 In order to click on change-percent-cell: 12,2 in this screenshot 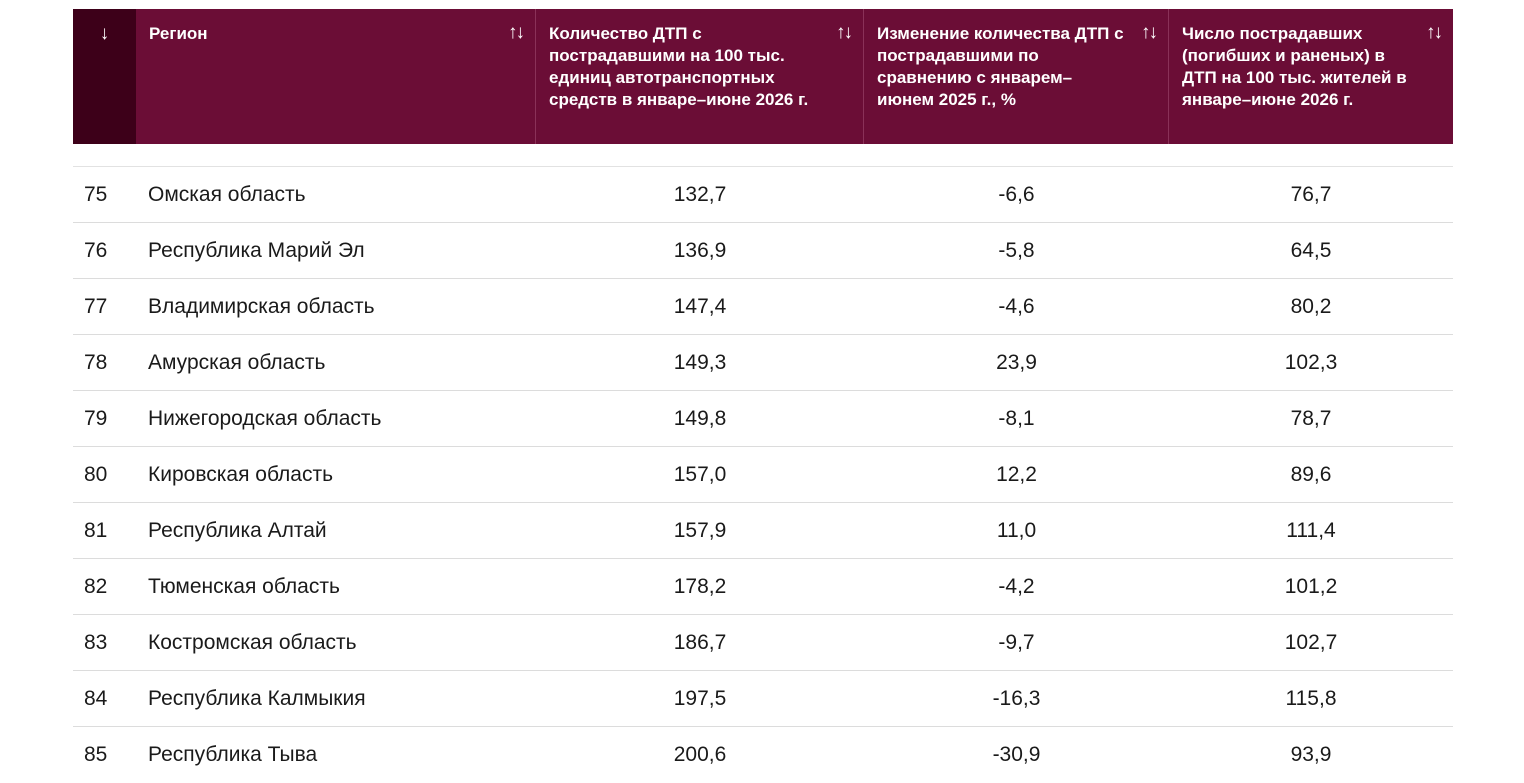, I will do `click(1016, 474)`.